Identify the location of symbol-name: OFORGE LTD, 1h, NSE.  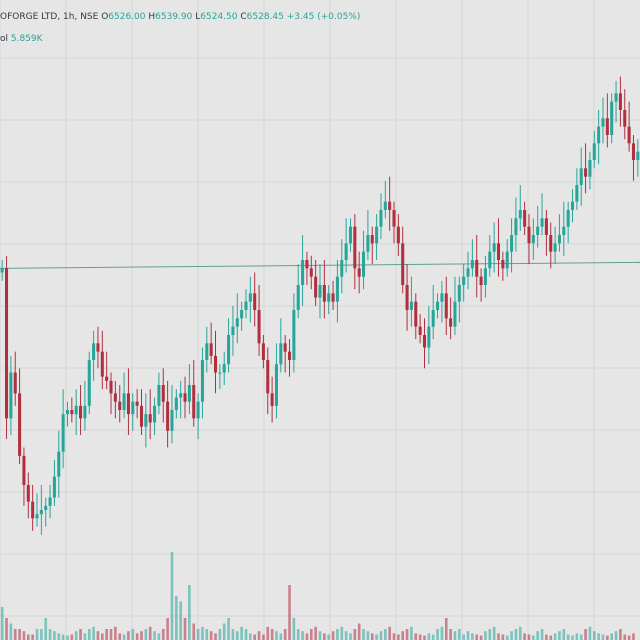
(49, 17).